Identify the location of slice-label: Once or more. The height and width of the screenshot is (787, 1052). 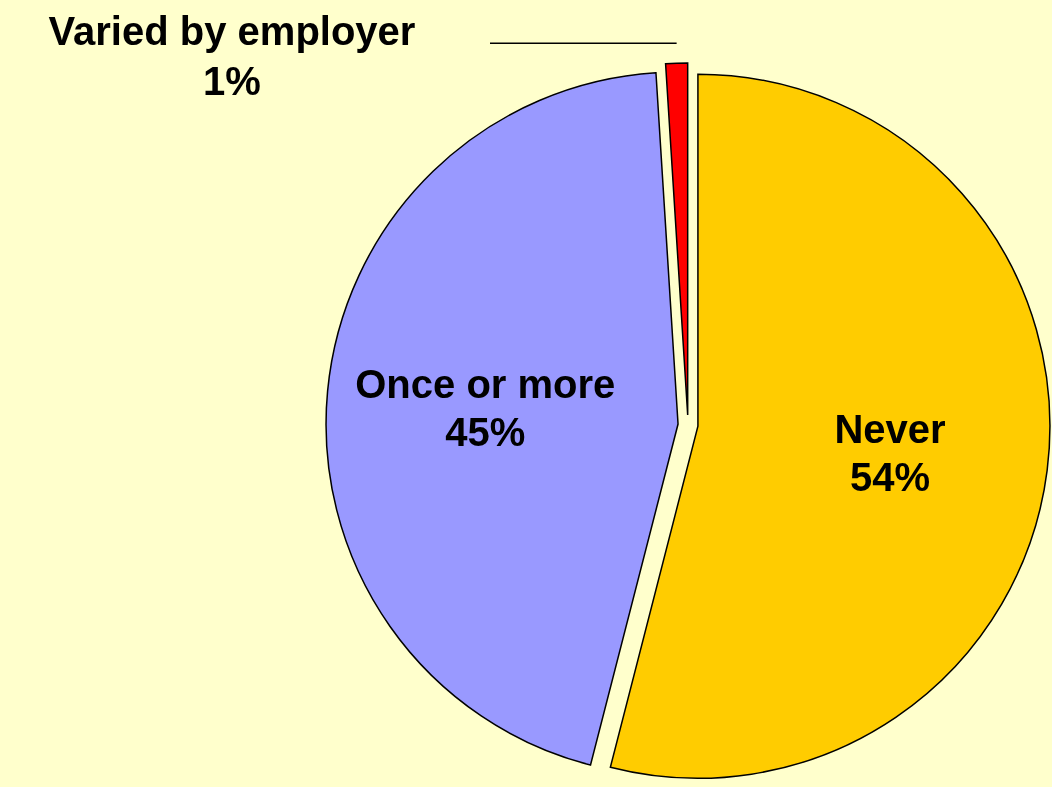
(485, 383).